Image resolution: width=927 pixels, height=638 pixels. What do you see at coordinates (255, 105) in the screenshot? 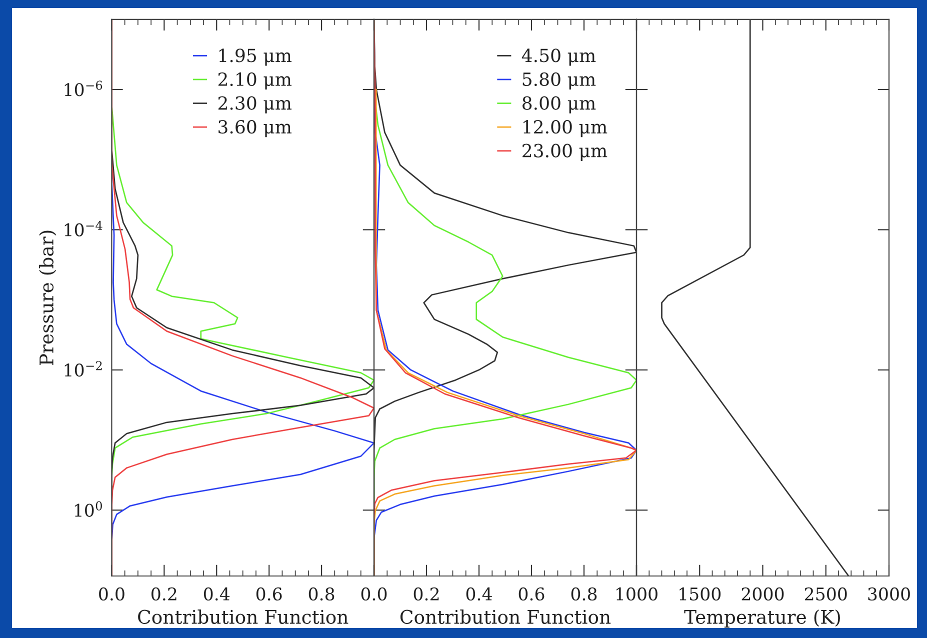
I see `legend-label: 2.30 μm` at bounding box center [255, 105].